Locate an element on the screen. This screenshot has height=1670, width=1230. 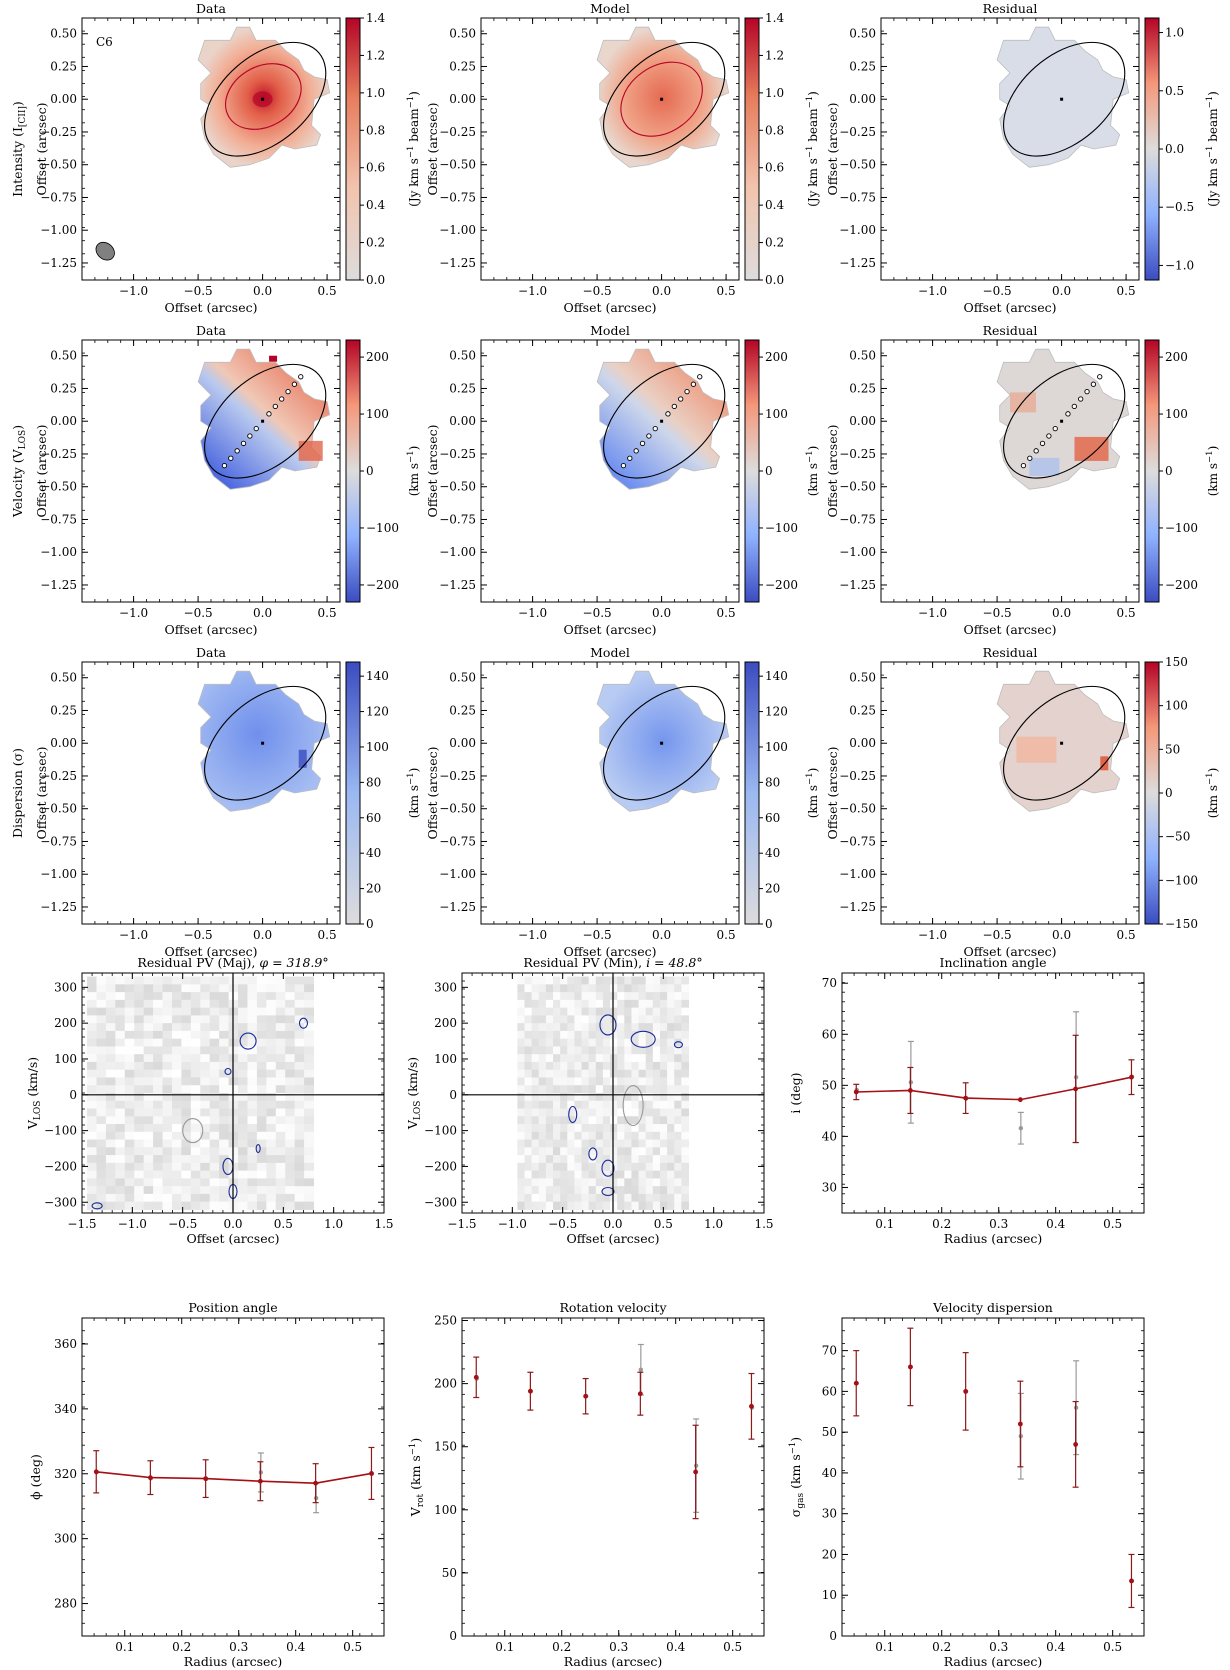
colorbar-tick-label: 0.0 is located at coordinates (774, 280).